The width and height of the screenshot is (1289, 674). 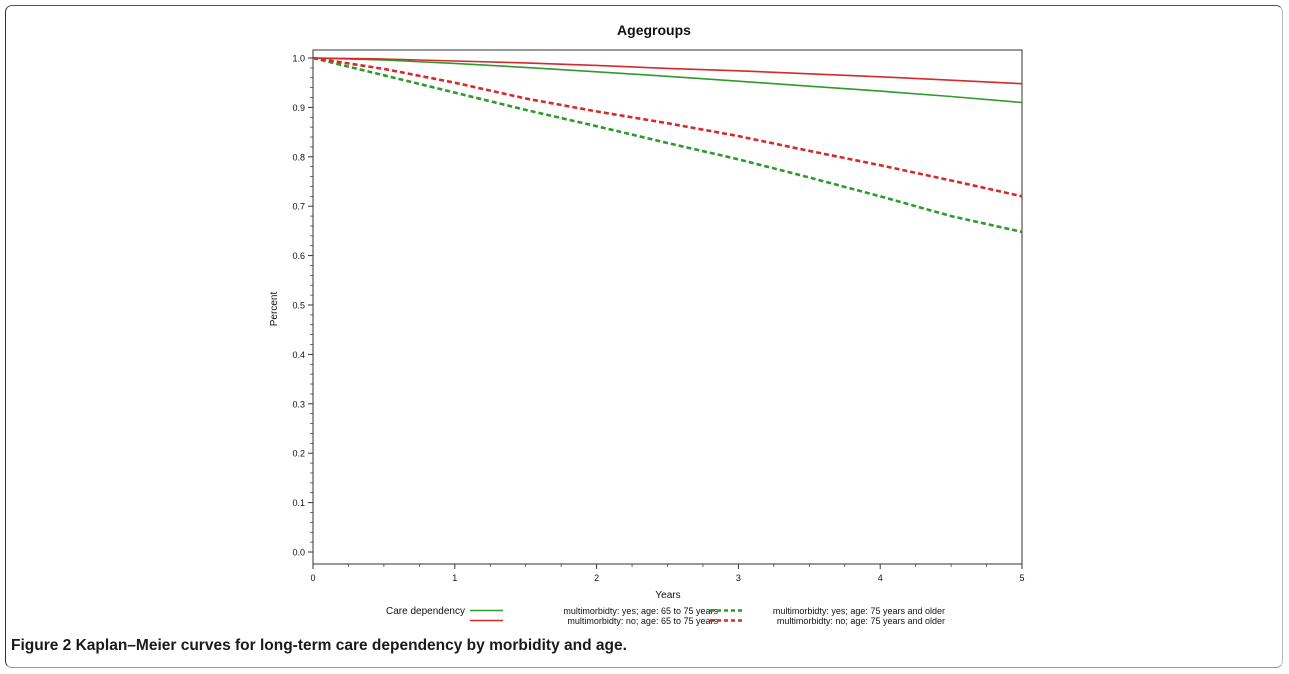 What do you see at coordinates (298, 454) in the screenshot?
I see `y-tick-label: 0.2` at bounding box center [298, 454].